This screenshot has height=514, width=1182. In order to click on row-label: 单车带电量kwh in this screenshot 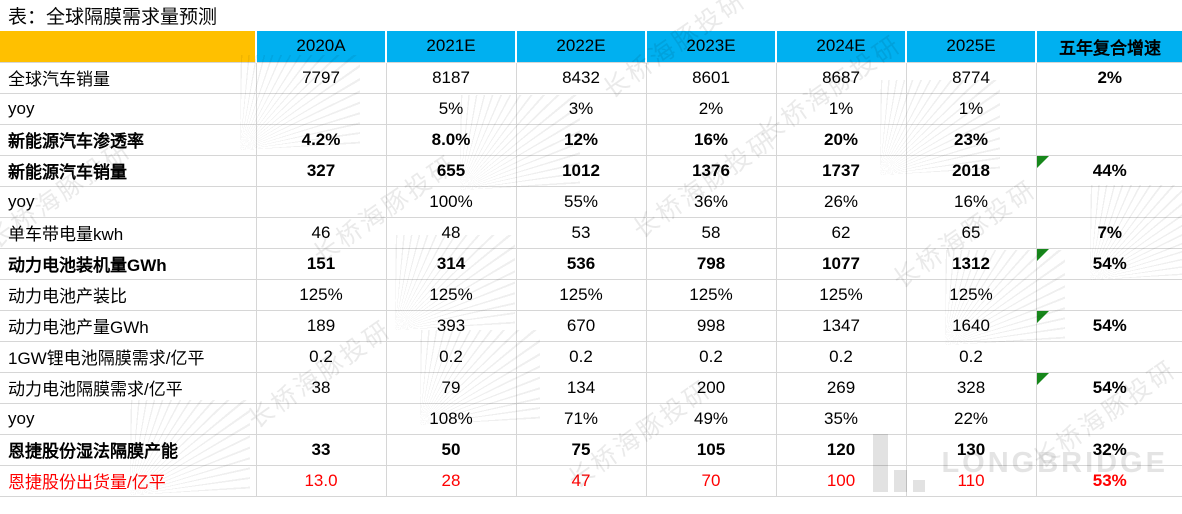, I will do `click(128, 232)`.